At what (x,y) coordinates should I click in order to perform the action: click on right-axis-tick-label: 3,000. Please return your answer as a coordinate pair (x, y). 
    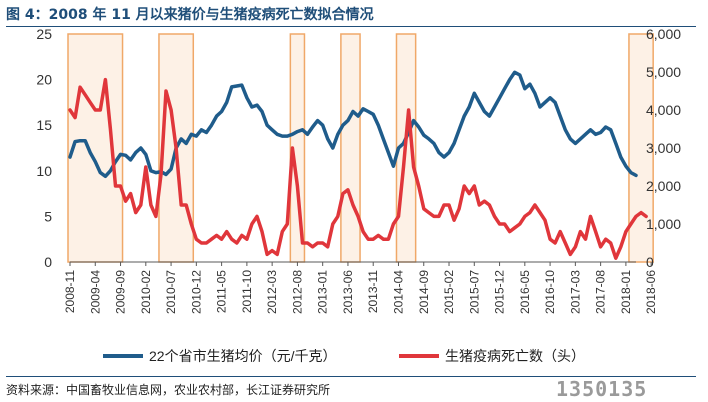
    Looking at the image, I should click on (663, 148).